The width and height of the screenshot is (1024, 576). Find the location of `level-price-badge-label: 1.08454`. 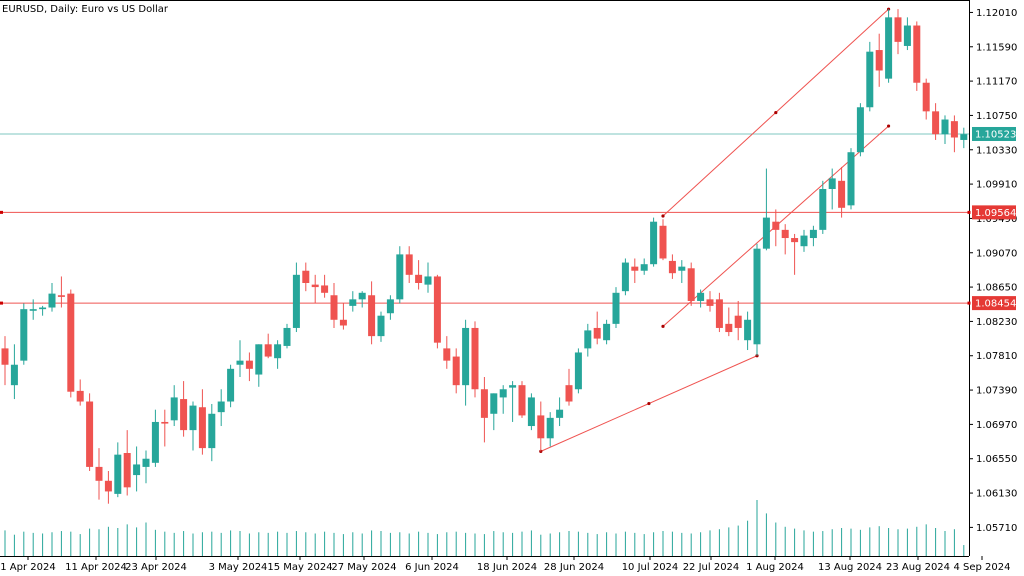

level-price-badge-label: 1.08454 is located at coordinates (995, 304).